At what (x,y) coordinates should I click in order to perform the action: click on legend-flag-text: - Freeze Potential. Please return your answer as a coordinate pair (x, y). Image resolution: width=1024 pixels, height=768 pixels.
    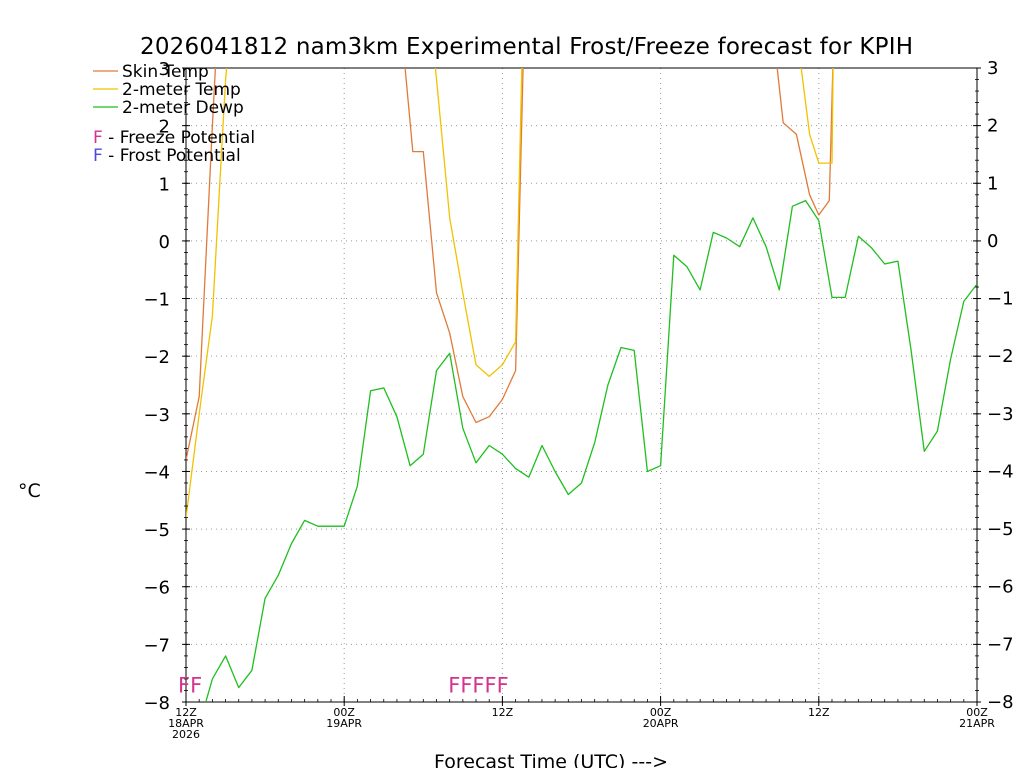
    Looking at the image, I should click on (179, 138).